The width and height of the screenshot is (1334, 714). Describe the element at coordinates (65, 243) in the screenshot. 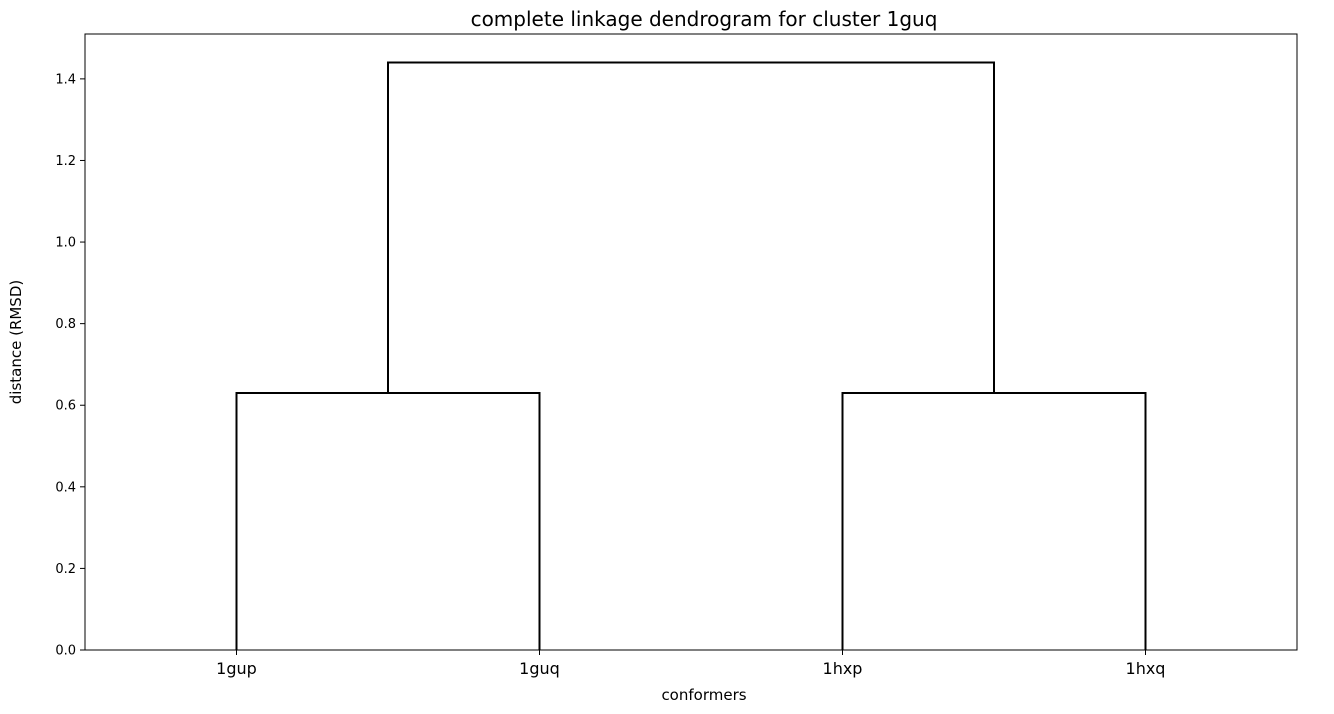

I see `y-tick-label: 1.0` at that location.